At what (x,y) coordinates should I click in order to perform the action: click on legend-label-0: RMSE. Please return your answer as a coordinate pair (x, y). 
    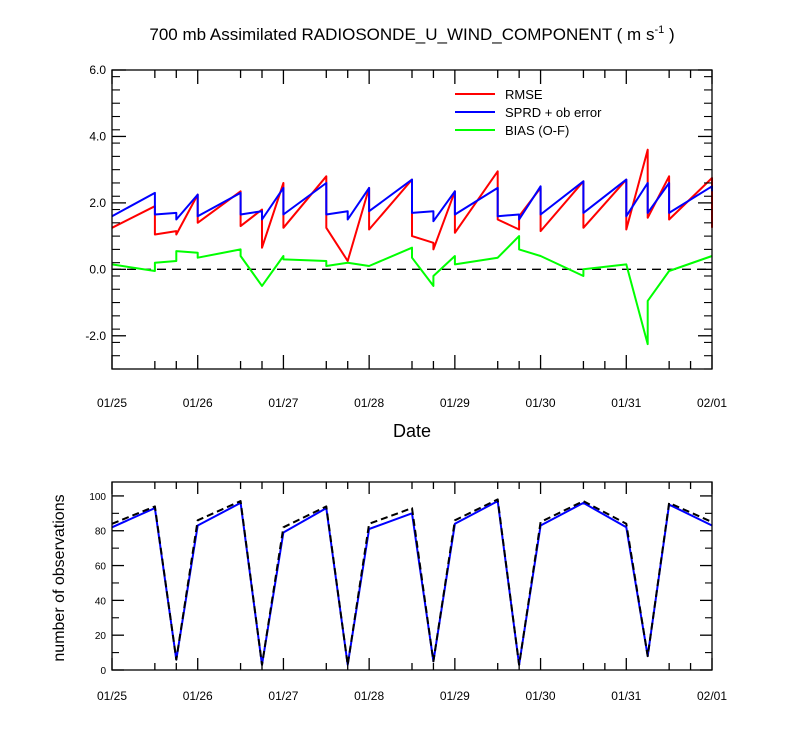
    Looking at the image, I should click on (524, 94).